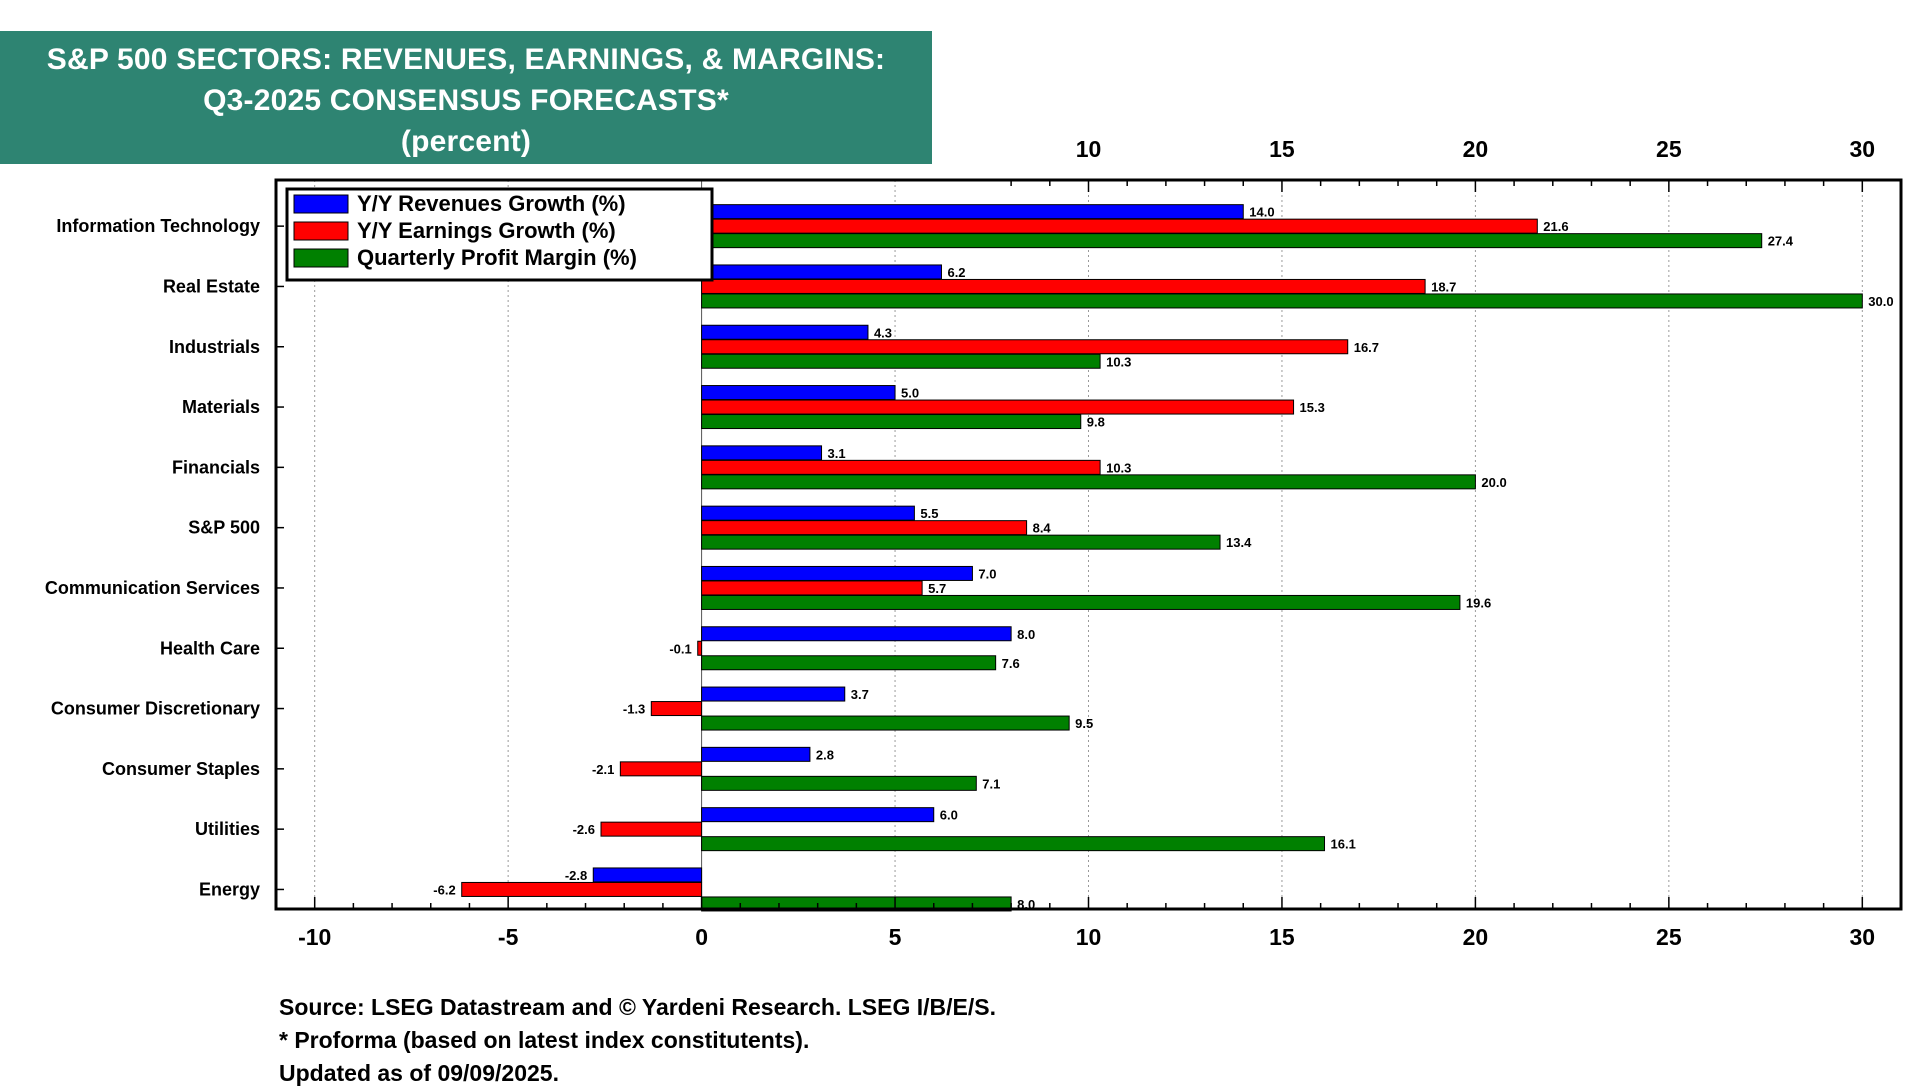 The image size is (1920, 1090). Describe the element at coordinates (1282, 149) in the screenshot. I see `top-tick-label: 15` at that location.